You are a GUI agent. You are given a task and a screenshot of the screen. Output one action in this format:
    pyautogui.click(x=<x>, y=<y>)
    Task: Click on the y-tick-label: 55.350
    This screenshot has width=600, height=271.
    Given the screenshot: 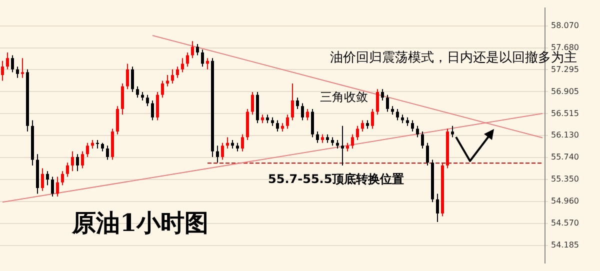 What is the action you would take?
    pyautogui.click(x=565, y=179)
    